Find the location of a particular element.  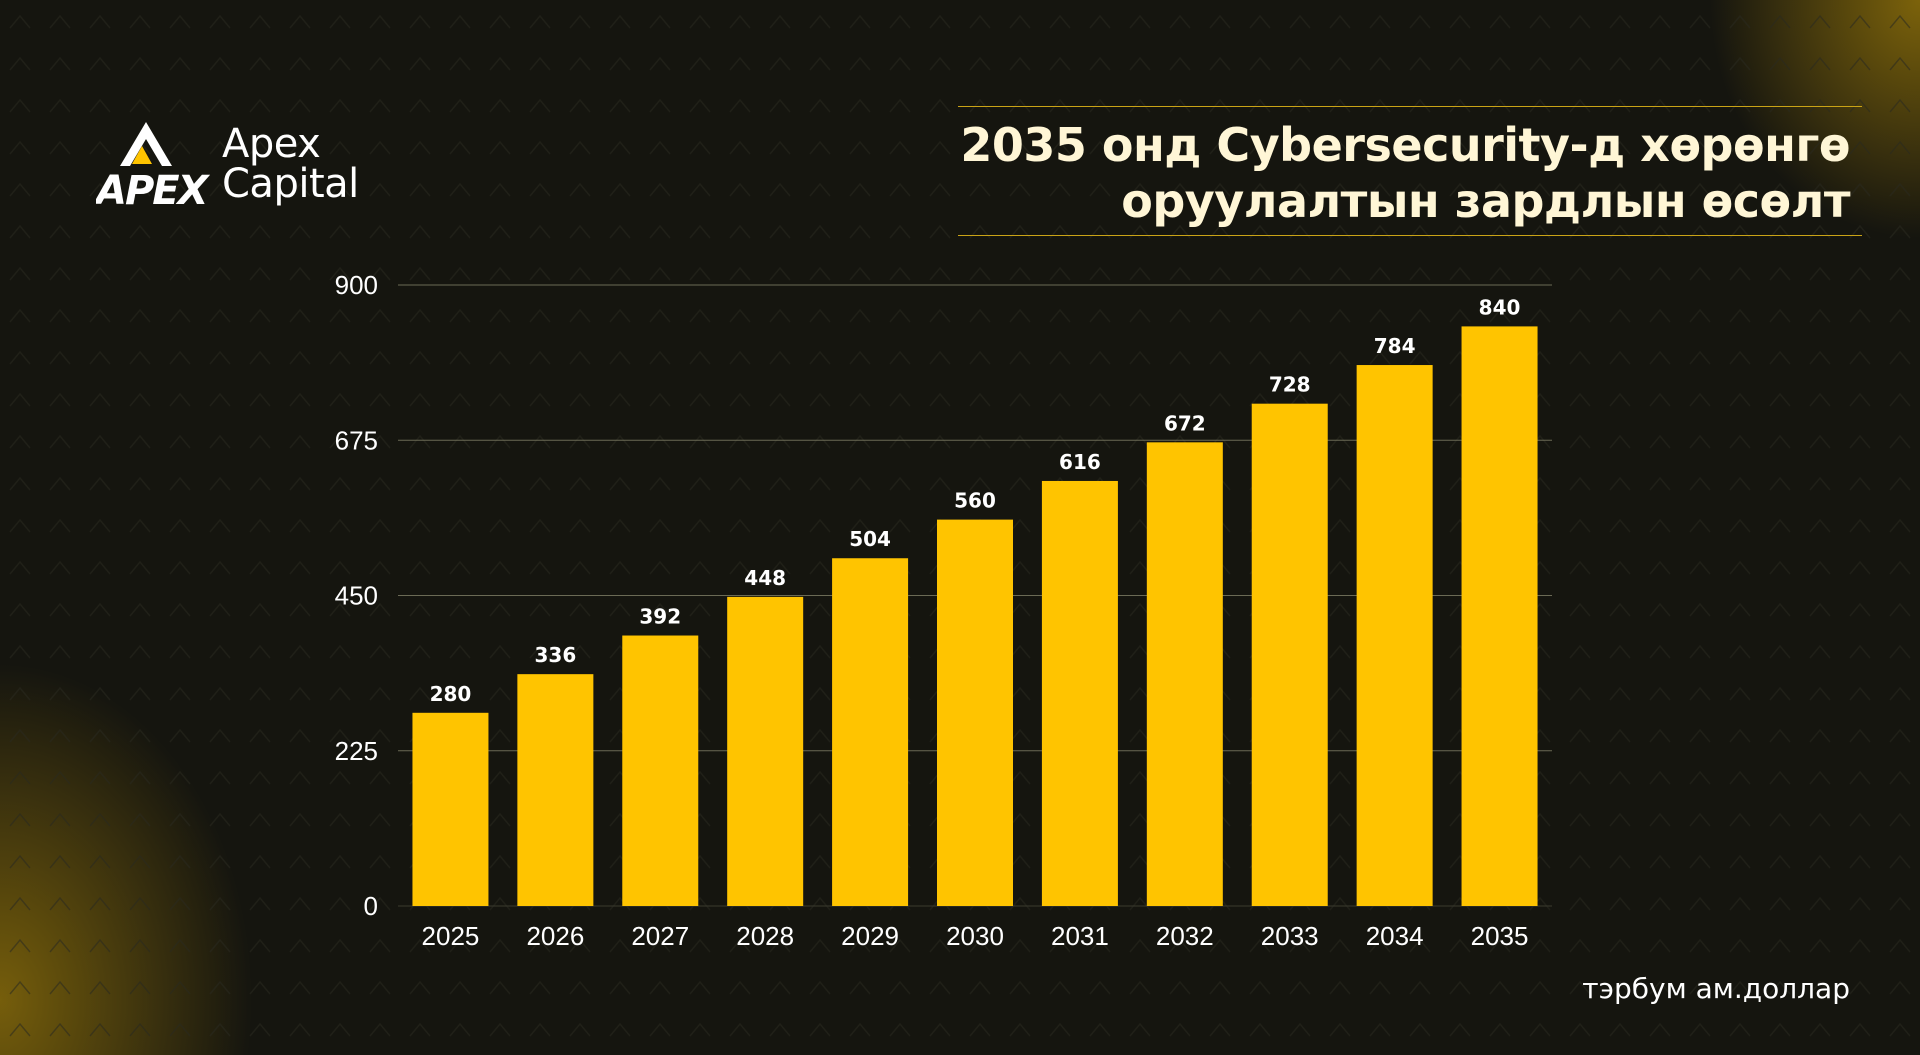

bar-2025 is located at coordinates (450, 809).